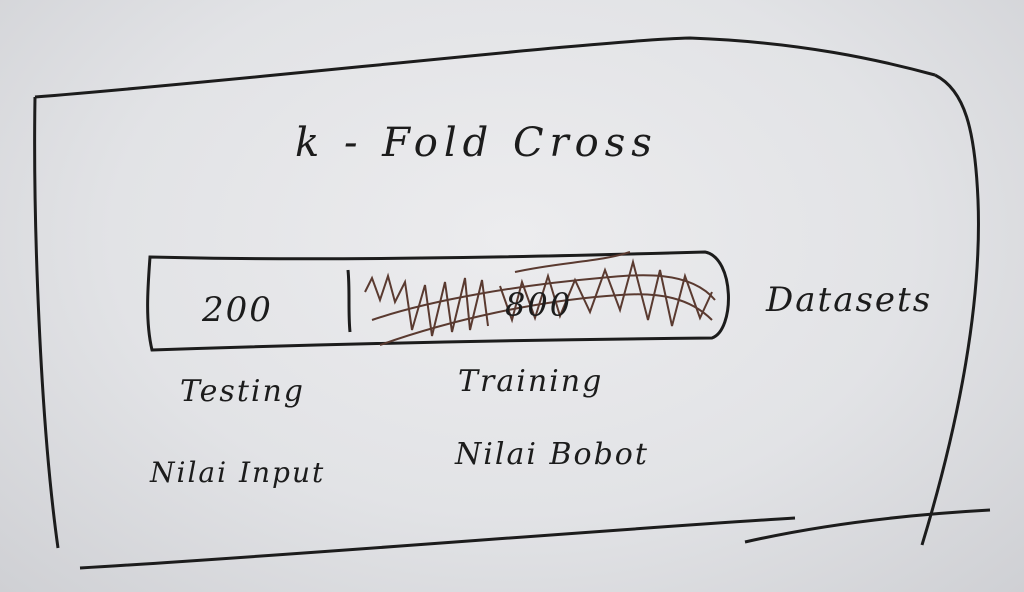  Describe the element at coordinates (539, 305) in the screenshot. I see `training-count: 800` at that location.